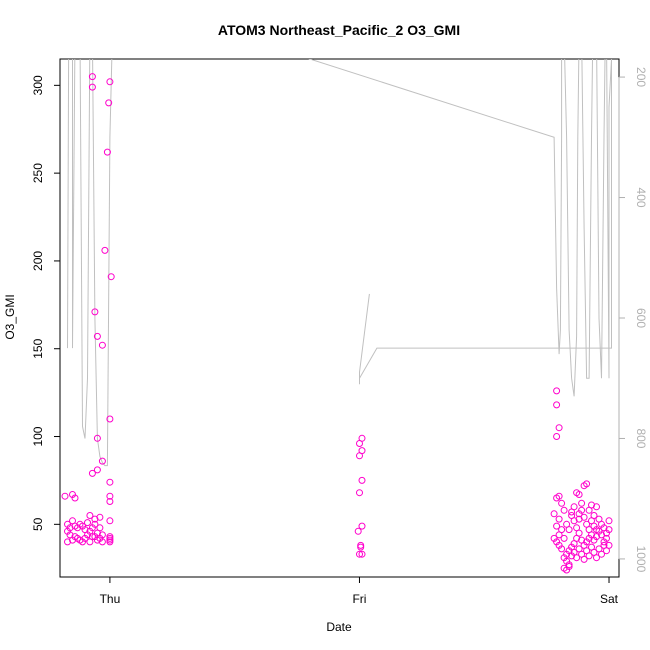  Describe the element at coordinates (359, 591) in the screenshot. I see `x-axis: Thu Fri Sat` at that location.